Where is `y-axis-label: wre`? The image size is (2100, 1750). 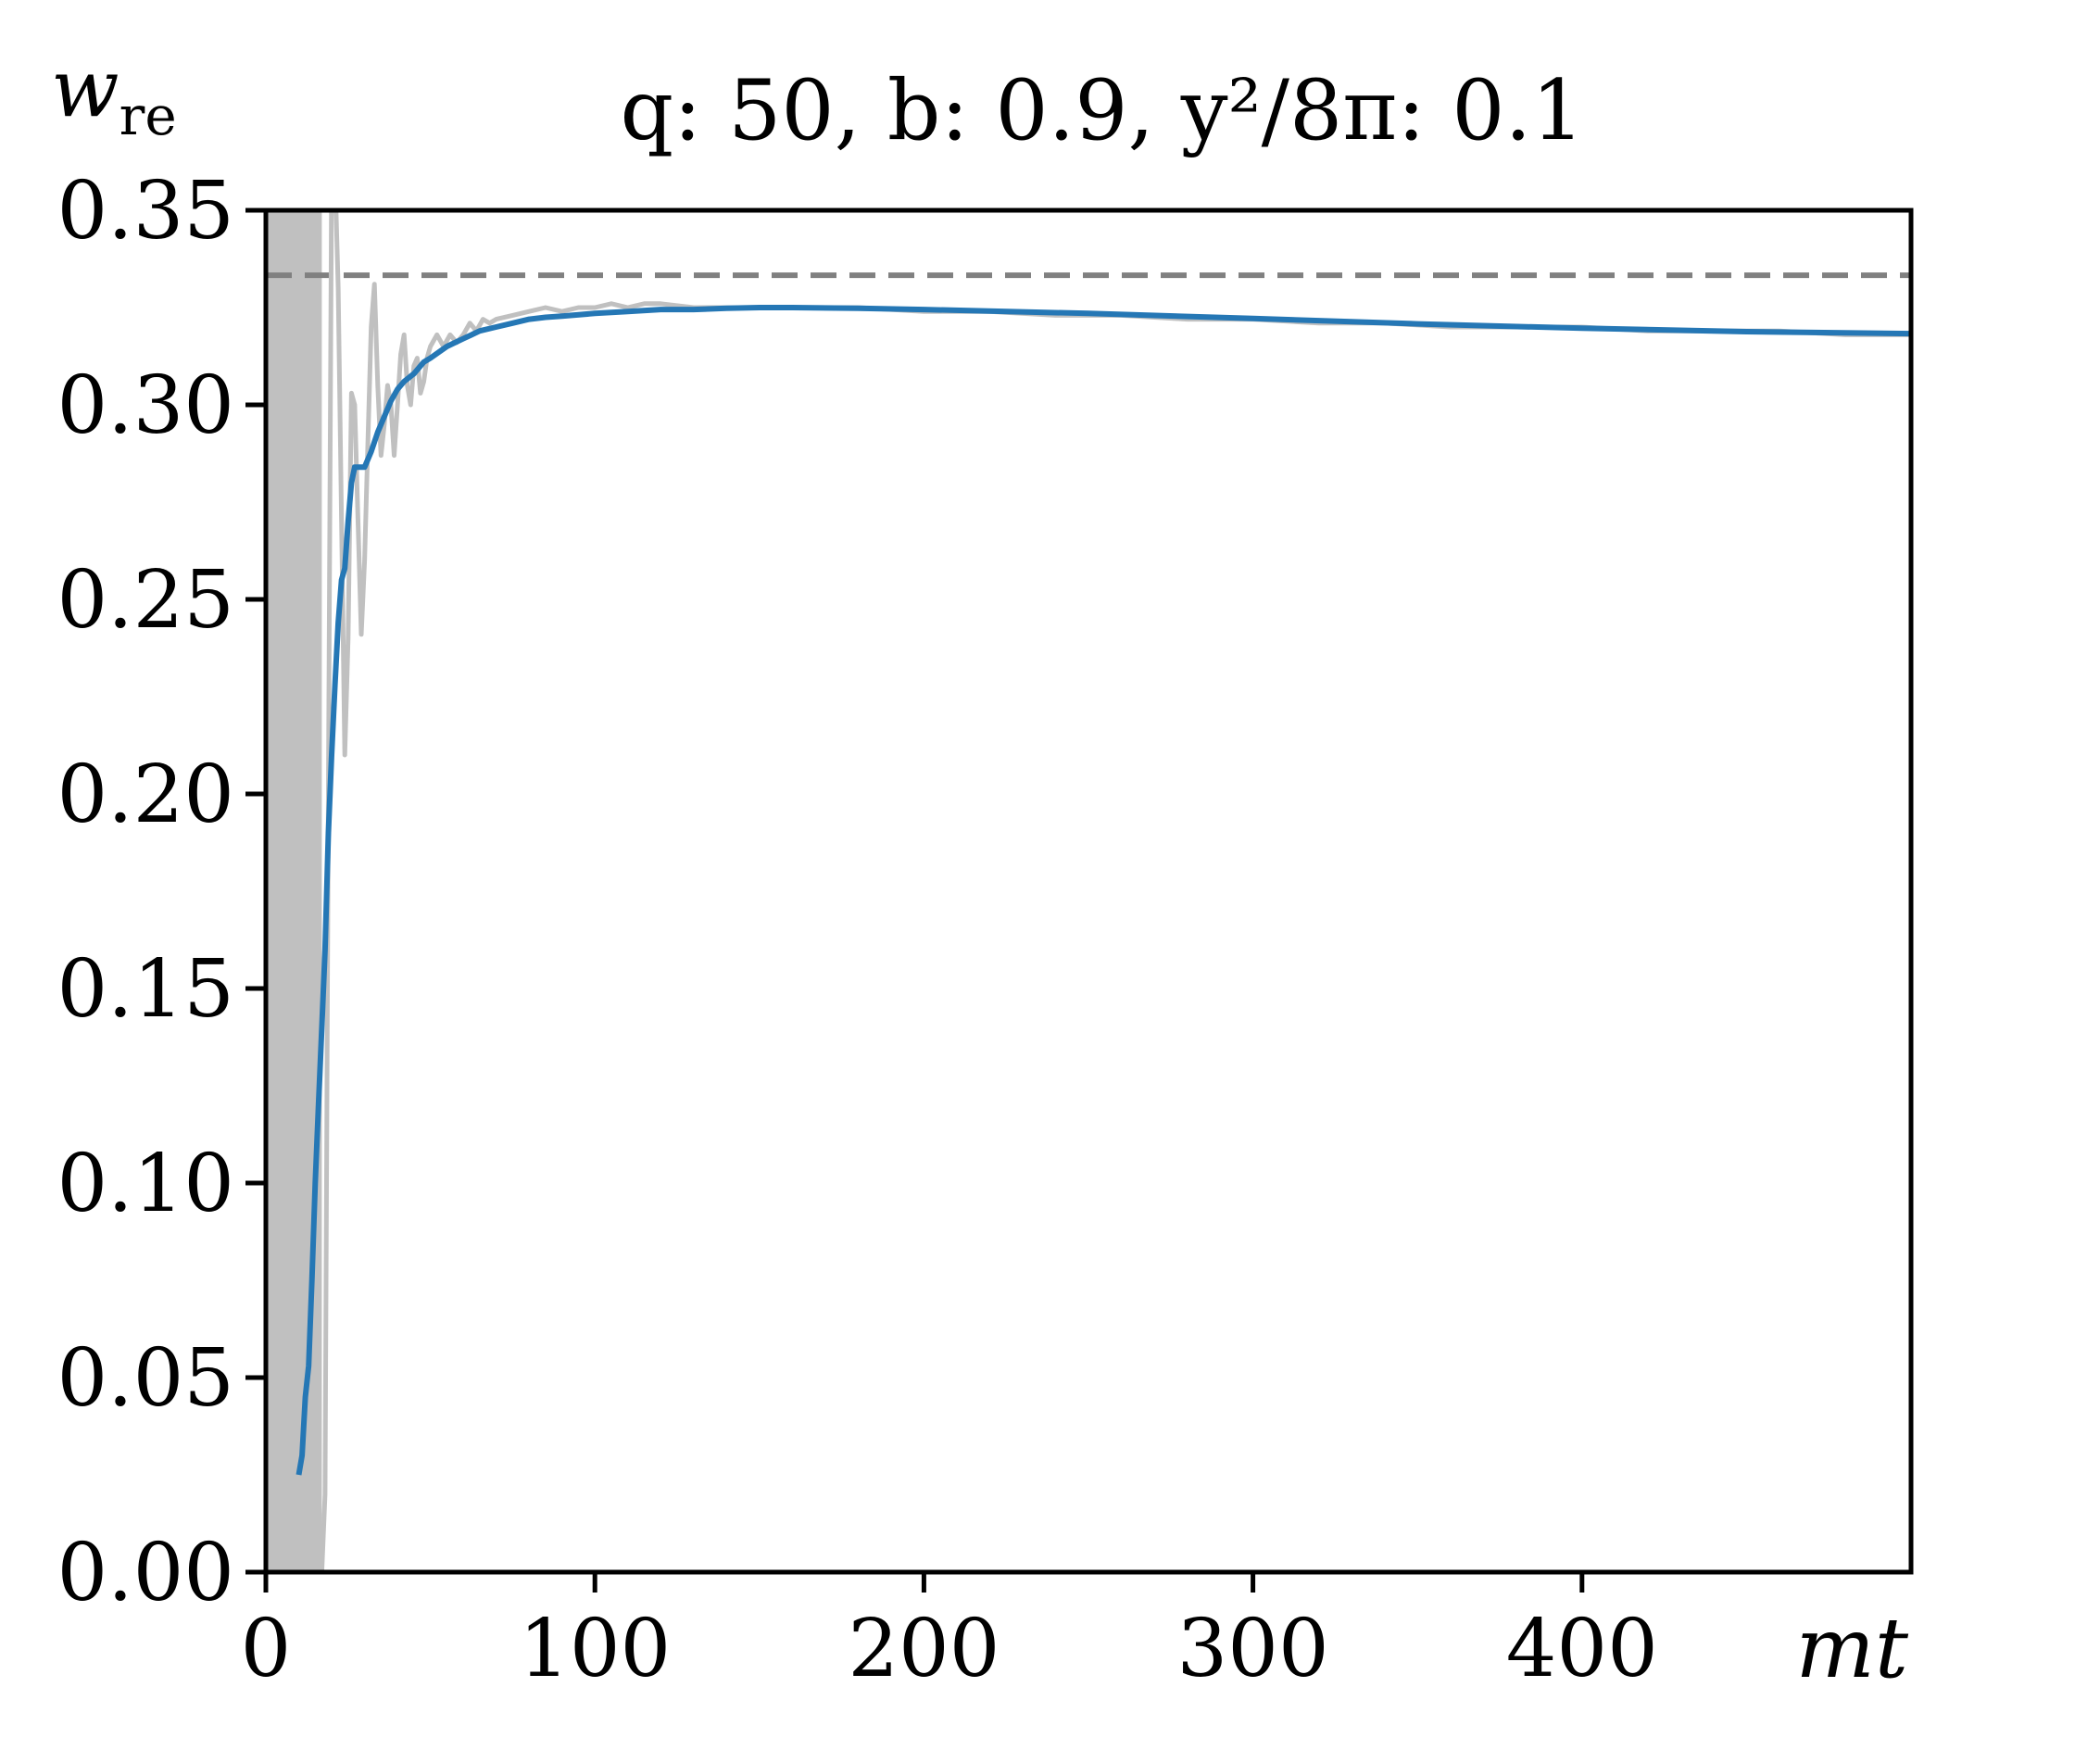 y-axis-label: wre is located at coordinates (114, 95).